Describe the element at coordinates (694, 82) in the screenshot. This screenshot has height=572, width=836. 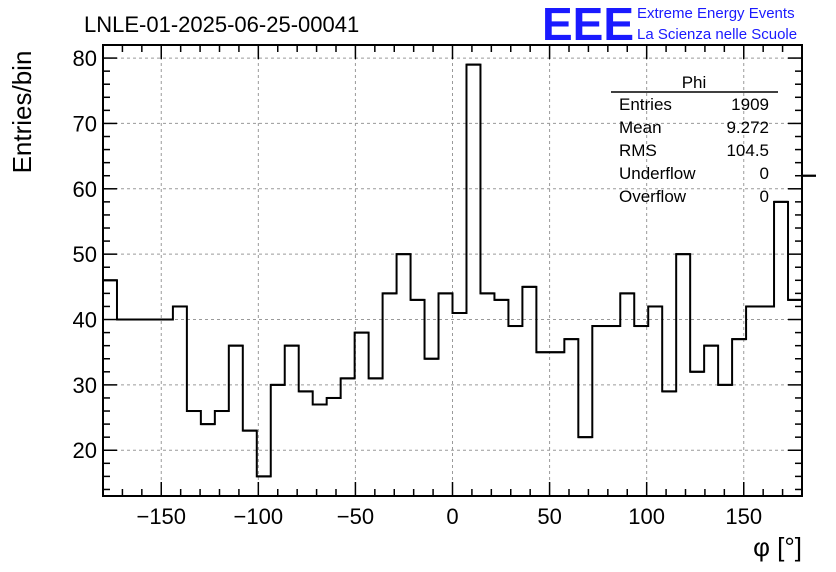
I see `stats-title: Phi` at that location.